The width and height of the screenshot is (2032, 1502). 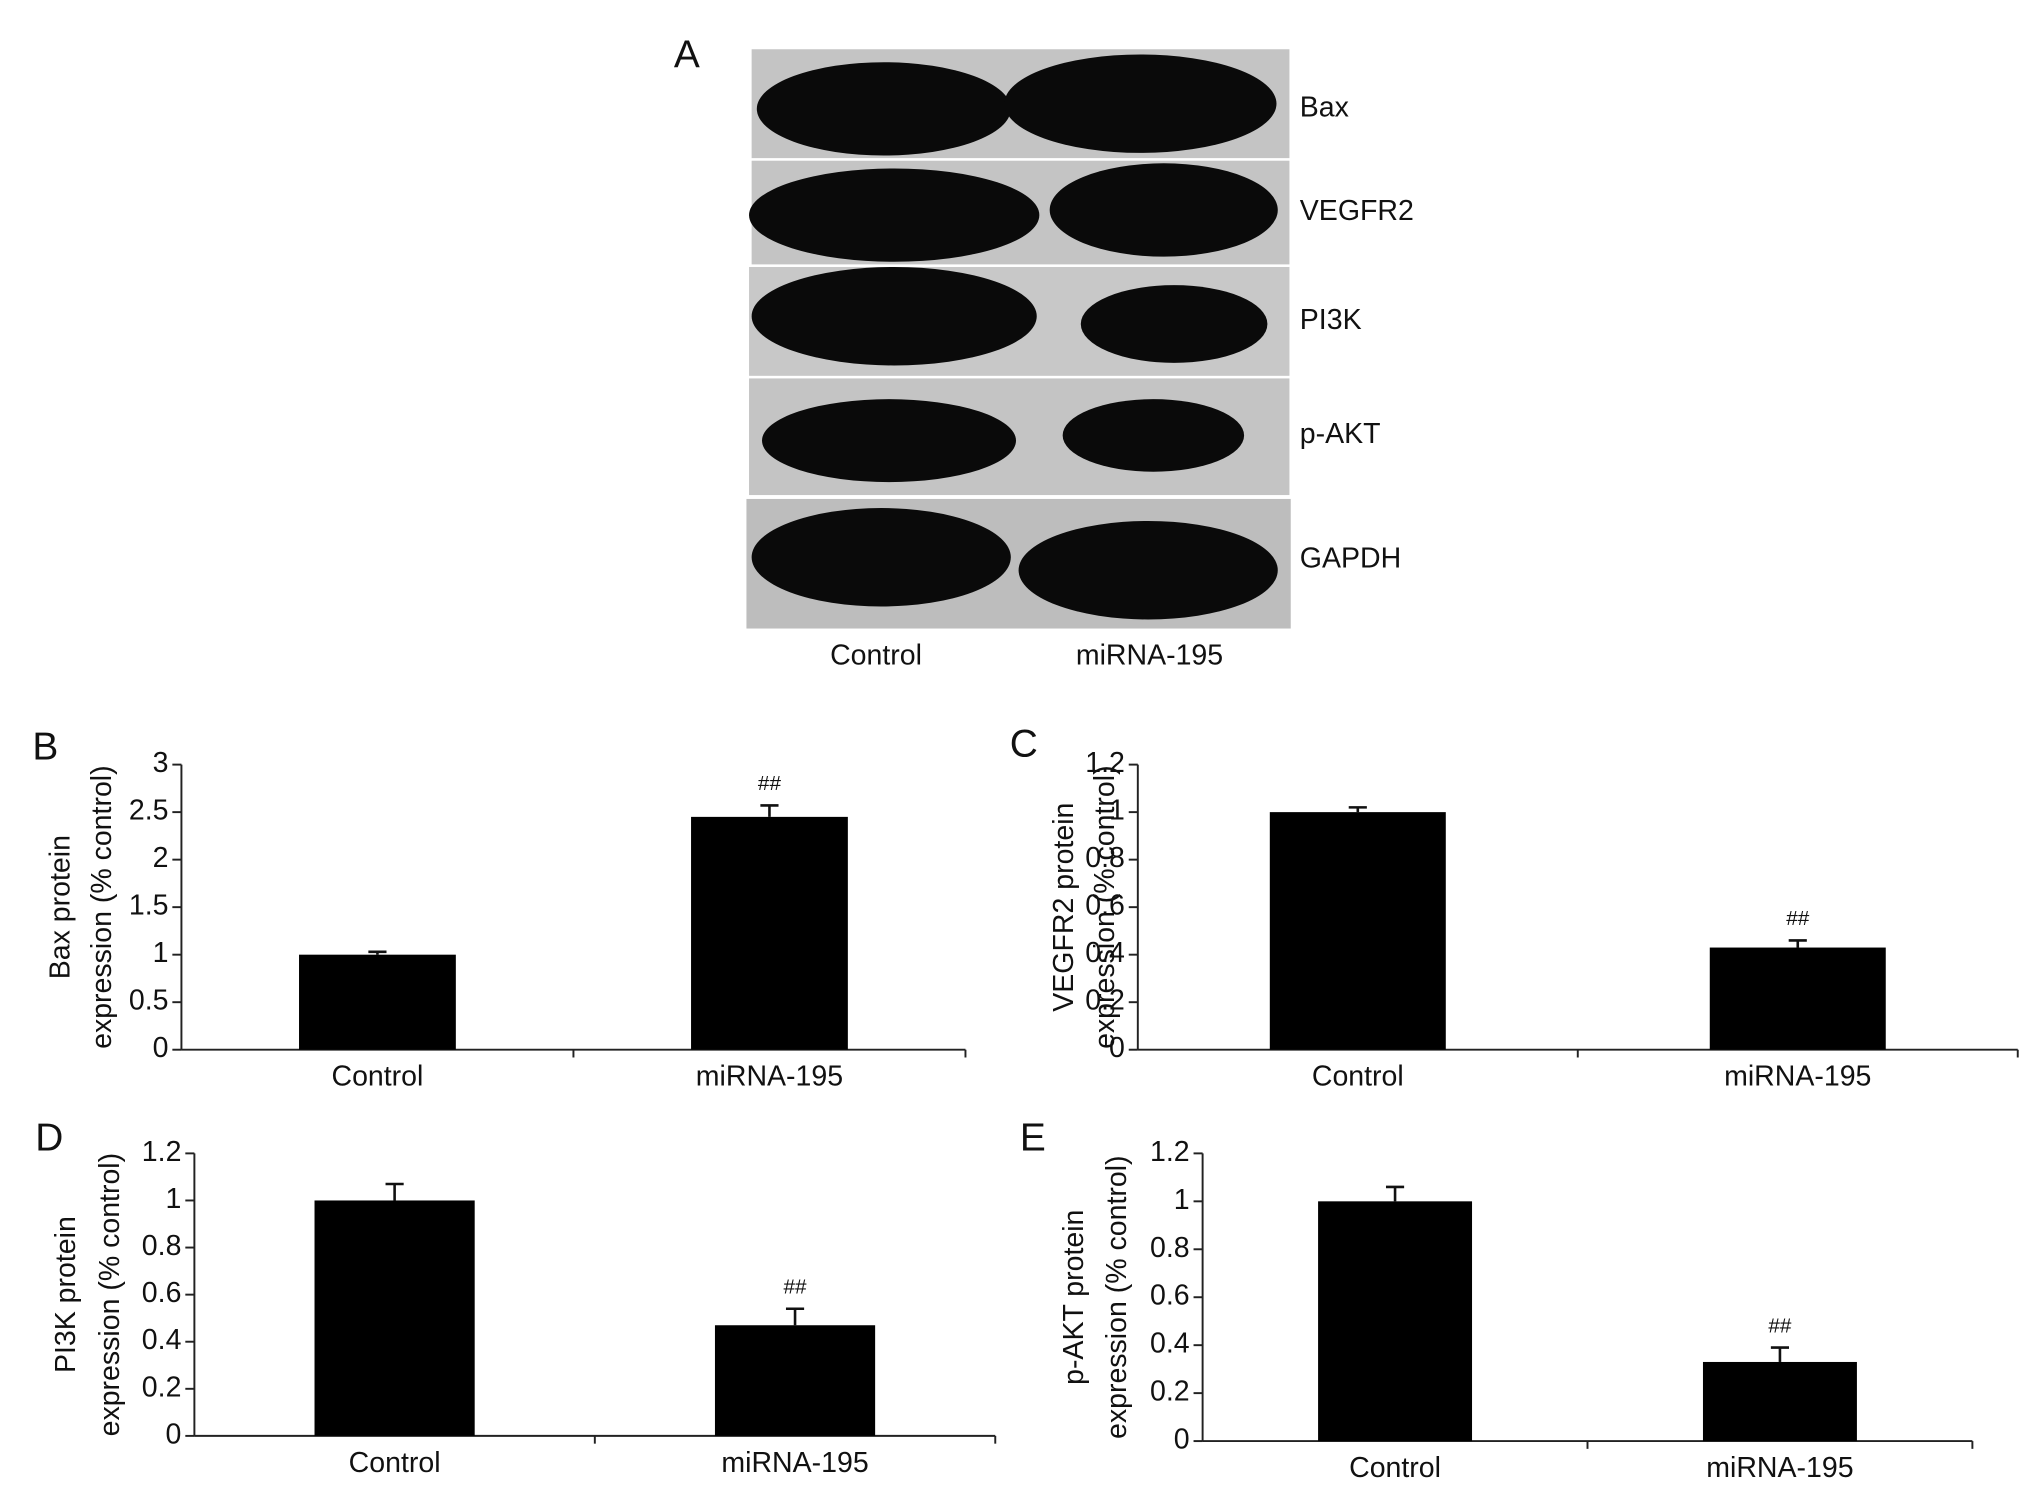 I want to click on y-tick-label: 2, so click(x=161, y=858).